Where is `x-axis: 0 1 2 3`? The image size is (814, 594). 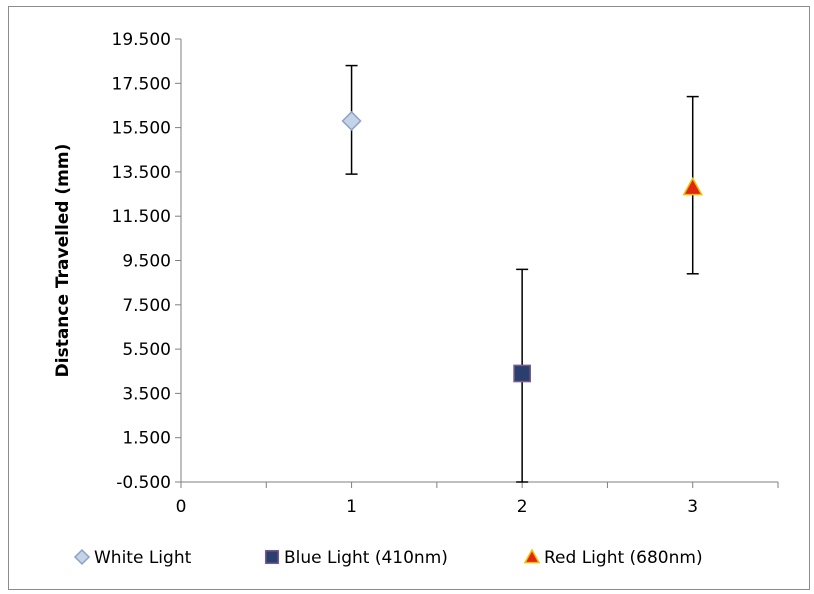 x-axis: 0 1 2 3 is located at coordinates (477, 499).